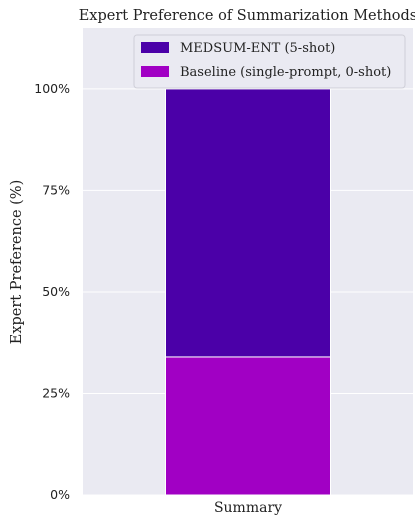  I want to click on x-tick-label: Summary, so click(248, 508).